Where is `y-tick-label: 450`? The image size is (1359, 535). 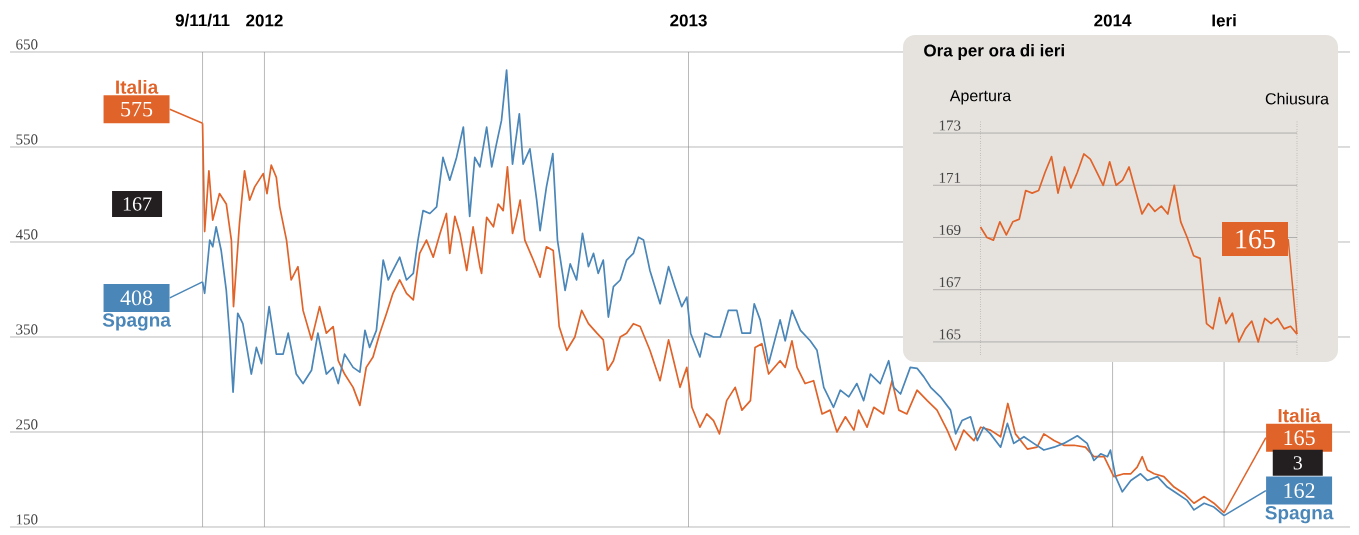 y-tick-label: 450 is located at coordinates (26, 234).